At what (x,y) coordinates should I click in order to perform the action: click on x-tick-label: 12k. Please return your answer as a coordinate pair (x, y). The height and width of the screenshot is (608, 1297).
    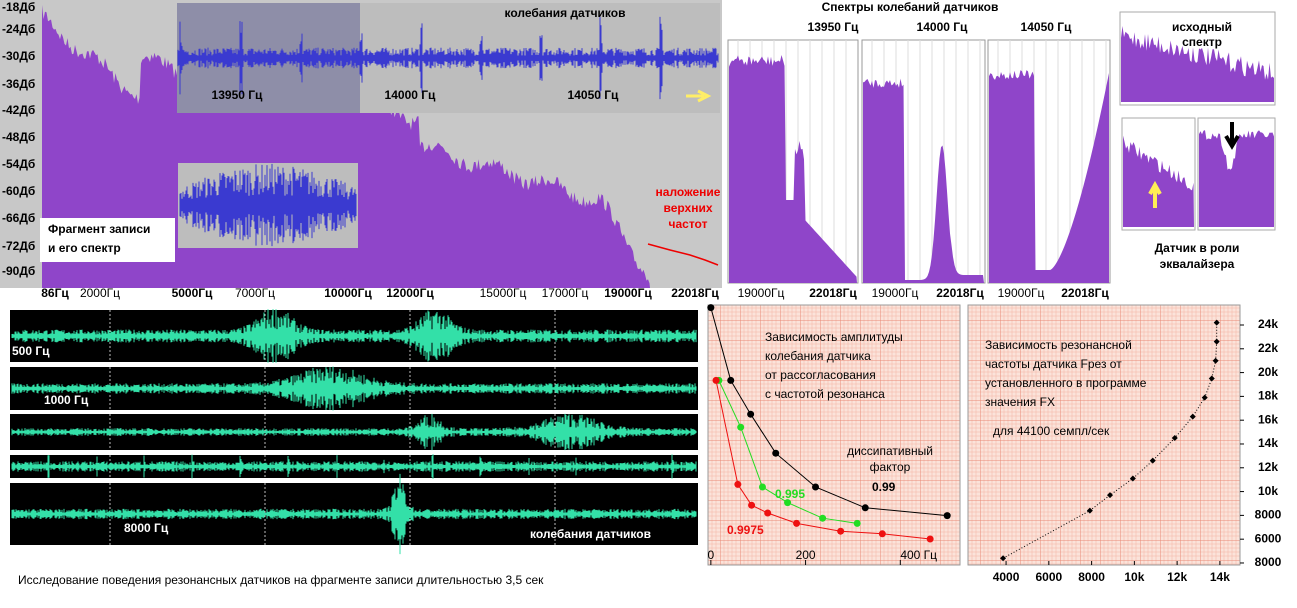
    Looking at the image, I should click on (1177, 577).